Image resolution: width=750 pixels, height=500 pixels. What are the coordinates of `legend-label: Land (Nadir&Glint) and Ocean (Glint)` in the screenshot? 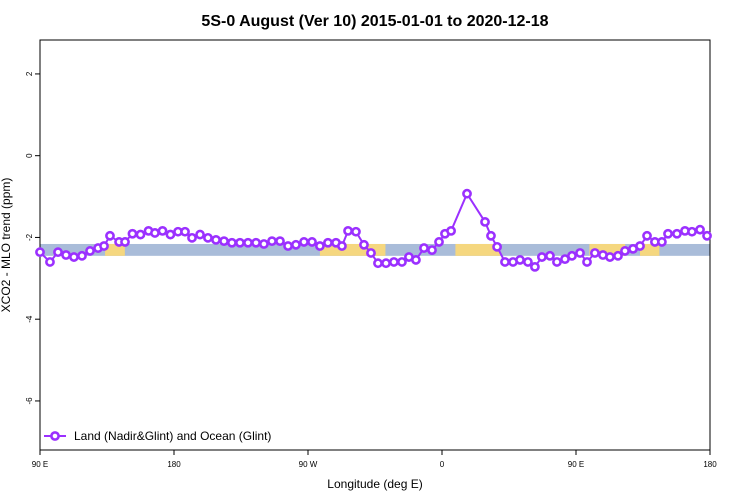 It's located at (172, 436).